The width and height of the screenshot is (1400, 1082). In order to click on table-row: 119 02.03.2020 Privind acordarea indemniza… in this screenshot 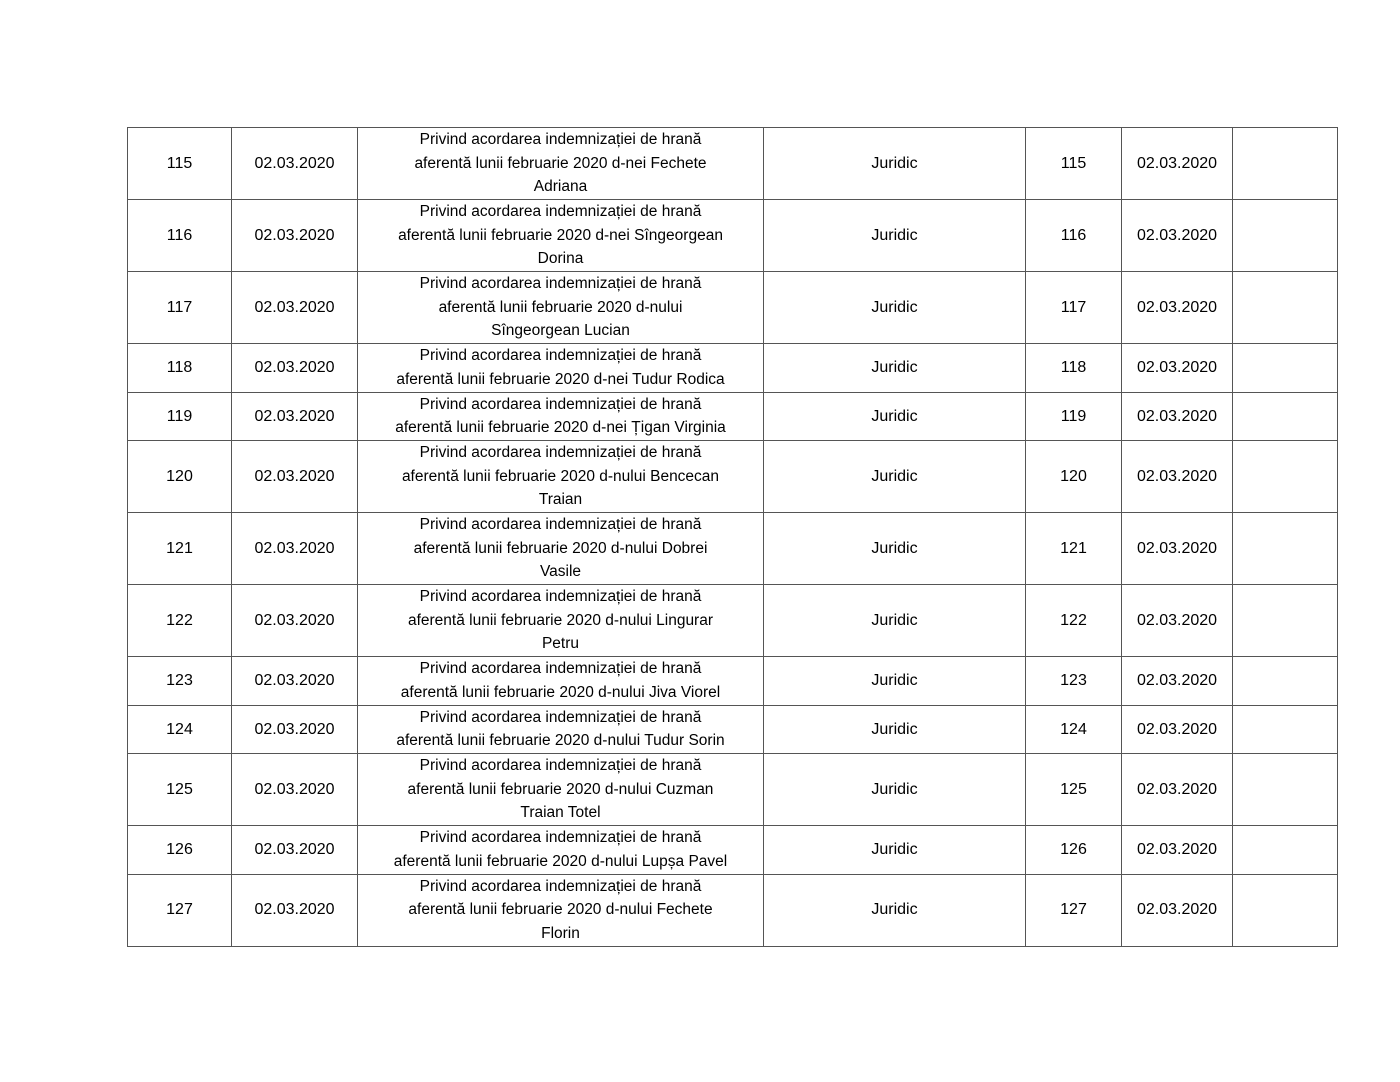, I will do `click(732, 416)`.